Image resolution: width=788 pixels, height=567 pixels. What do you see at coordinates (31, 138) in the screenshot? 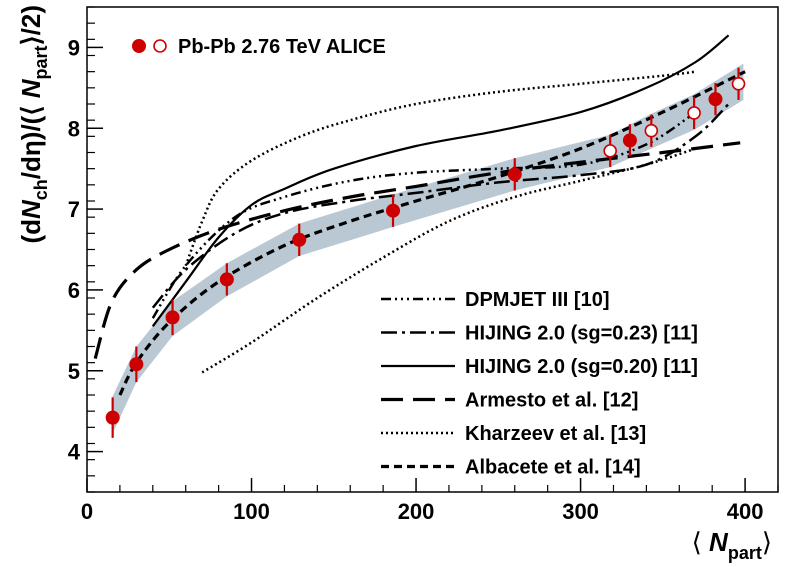
I see `y-axis-title-part2: /dη)/(⟨` at bounding box center [31, 138].